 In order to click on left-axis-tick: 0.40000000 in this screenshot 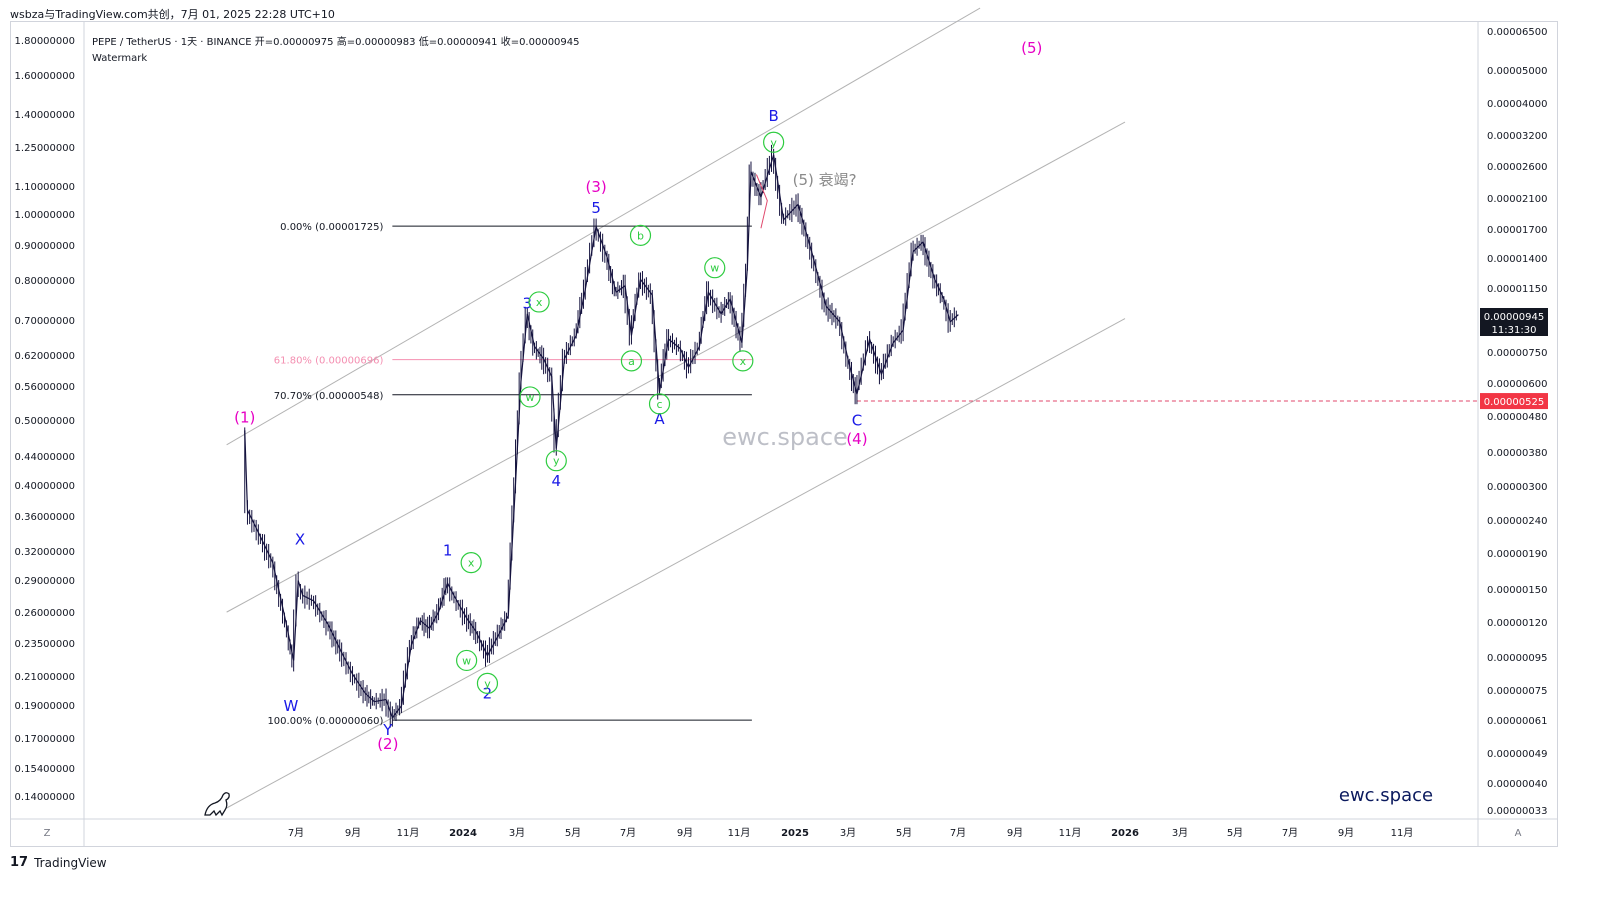, I will do `click(45, 486)`.